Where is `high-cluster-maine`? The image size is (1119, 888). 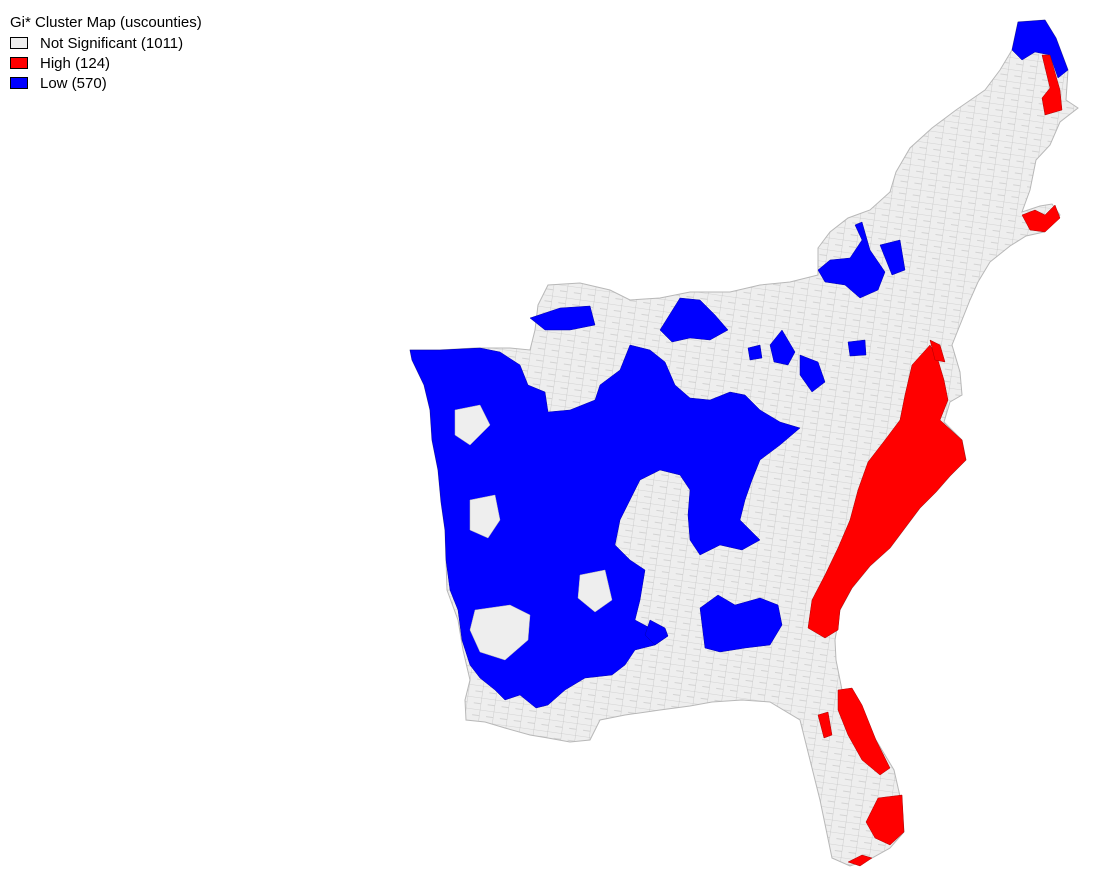
high-cluster-maine is located at coordinates (1052, 85).